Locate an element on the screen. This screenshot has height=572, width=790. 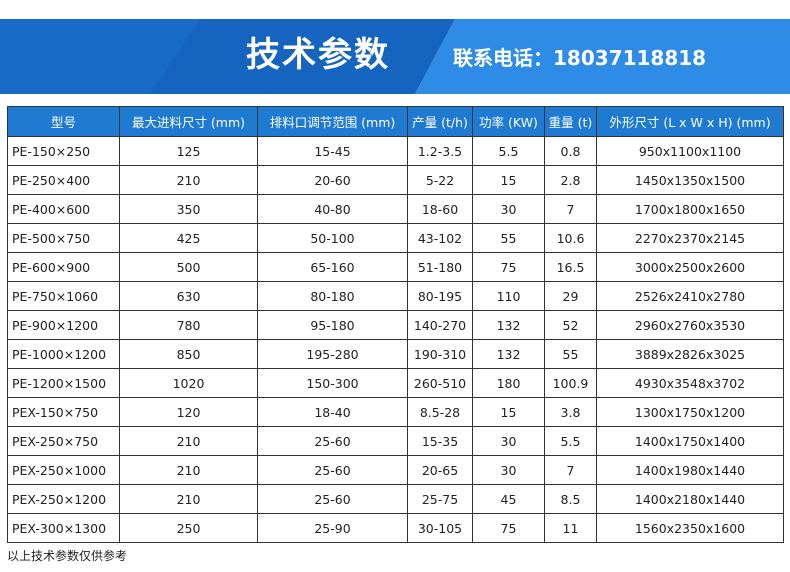
header-model: 型号 is located at coordinates (63, 121).